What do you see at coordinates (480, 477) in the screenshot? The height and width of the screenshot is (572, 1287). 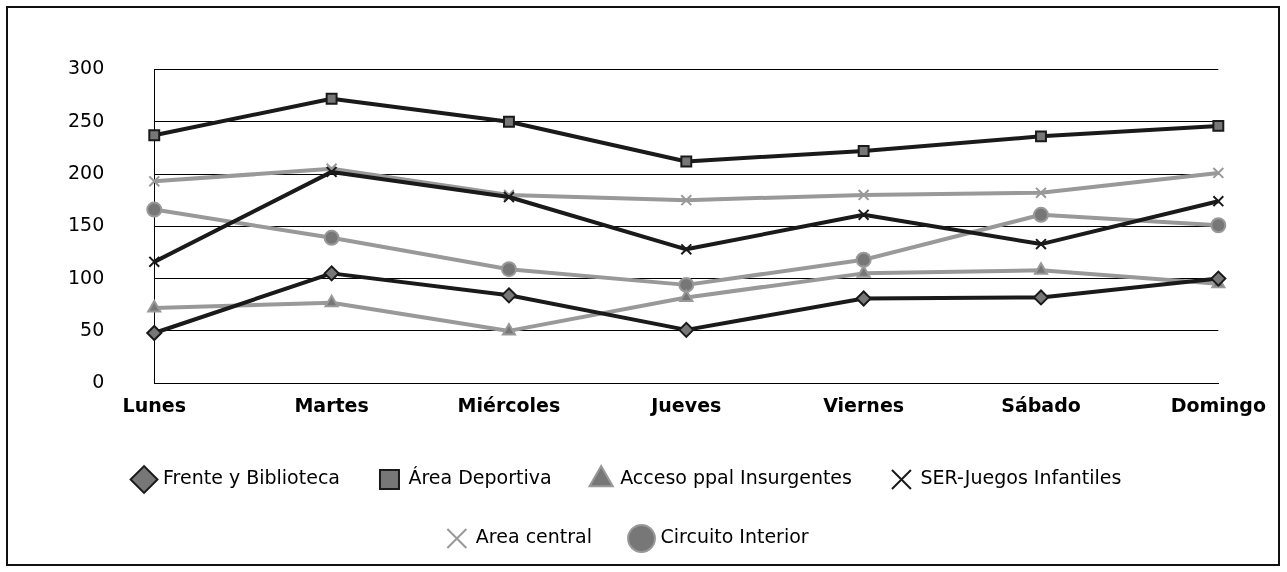 I see `legend-label: Área Deportiva` at bounding box center [480, 477].